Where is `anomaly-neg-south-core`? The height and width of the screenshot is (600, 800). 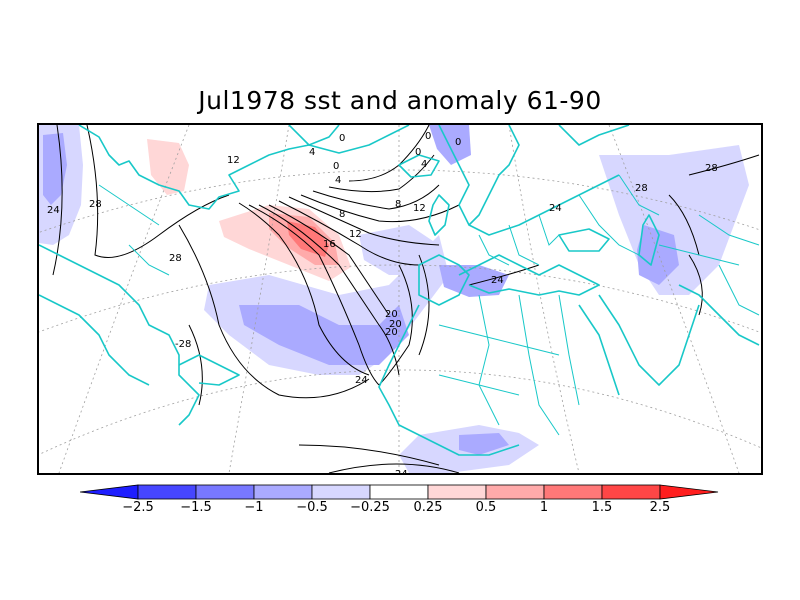
anomaly-neg-south-core is located at coordinates (484, 444).